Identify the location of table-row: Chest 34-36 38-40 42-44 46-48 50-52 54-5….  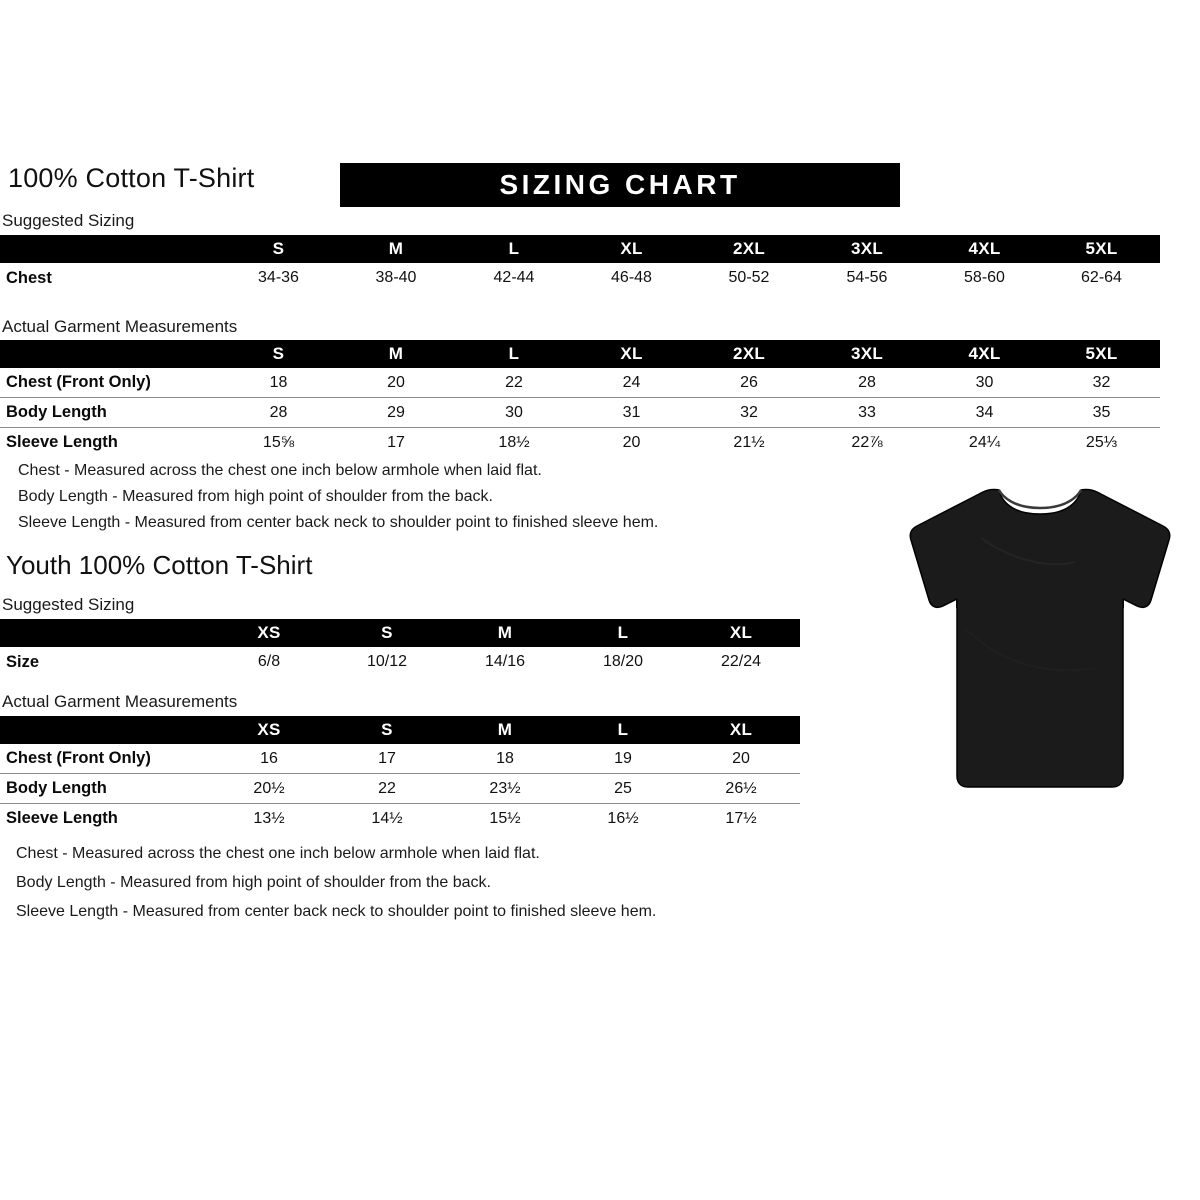
(580, 278).